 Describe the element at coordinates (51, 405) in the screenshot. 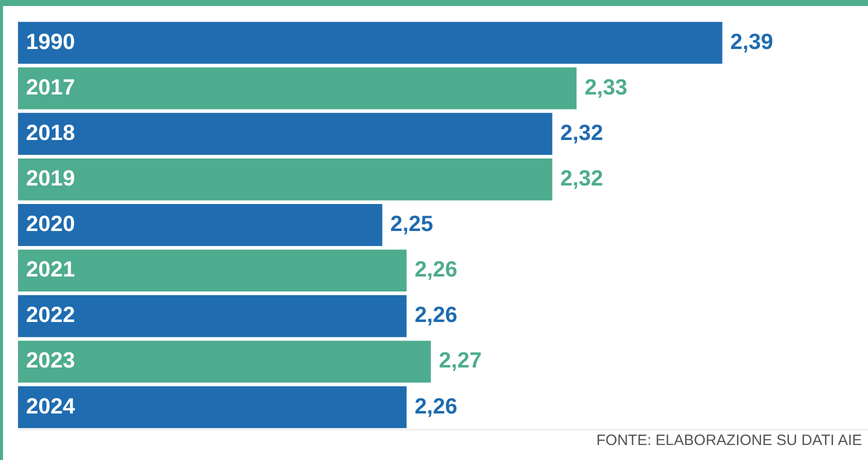

I see `y-tick-label: 2024` at that location.